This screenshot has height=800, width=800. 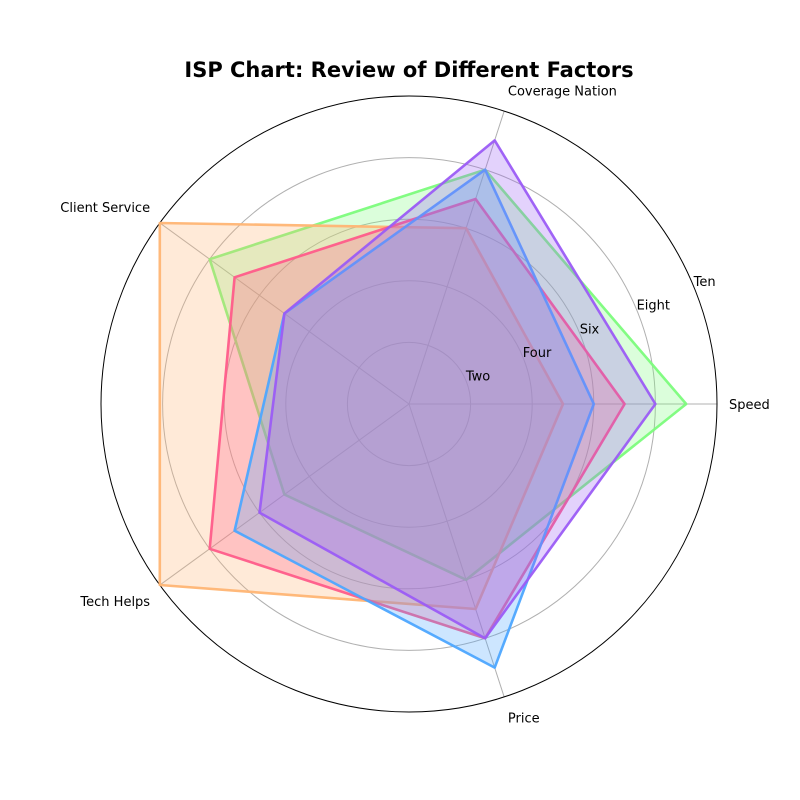 What do you see at coordinates (749, 405) in the screenshot?
I see `axis-label-1: Speed` at bounding box center [749, 405].